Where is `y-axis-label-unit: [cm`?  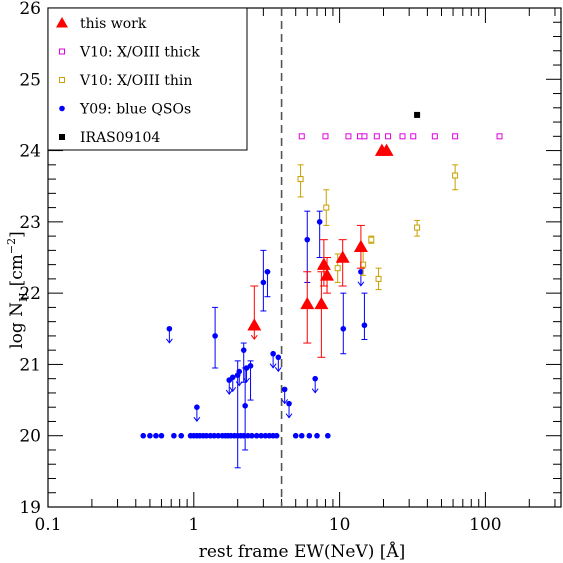 y-axis-label-unit: [cm is located at coordinates (17, 270).